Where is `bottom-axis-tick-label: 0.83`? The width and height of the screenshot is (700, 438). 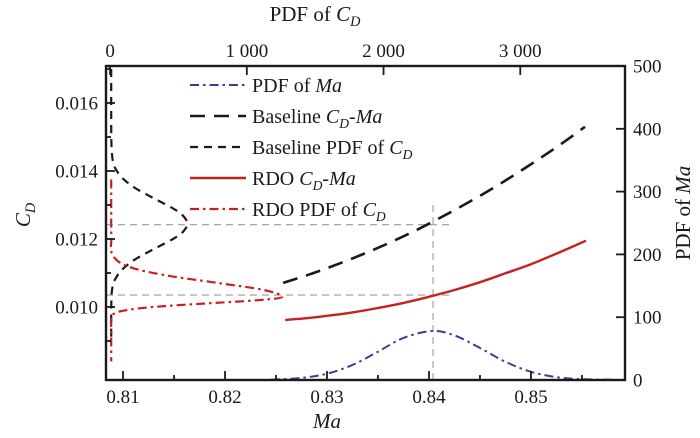 bottom-axis-tick-label: 0.83 is located at coordinates (326, 397).